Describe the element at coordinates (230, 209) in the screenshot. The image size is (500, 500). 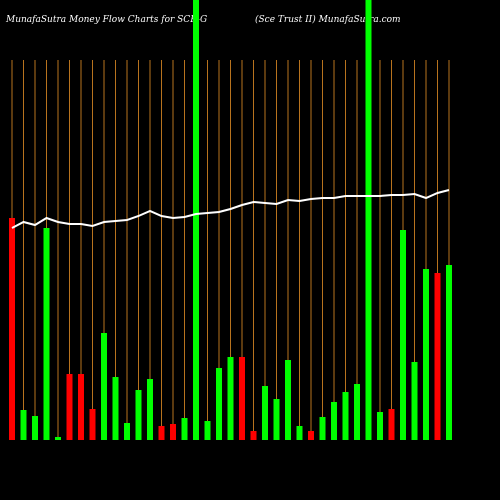
I see `money-flow-line` at that location.